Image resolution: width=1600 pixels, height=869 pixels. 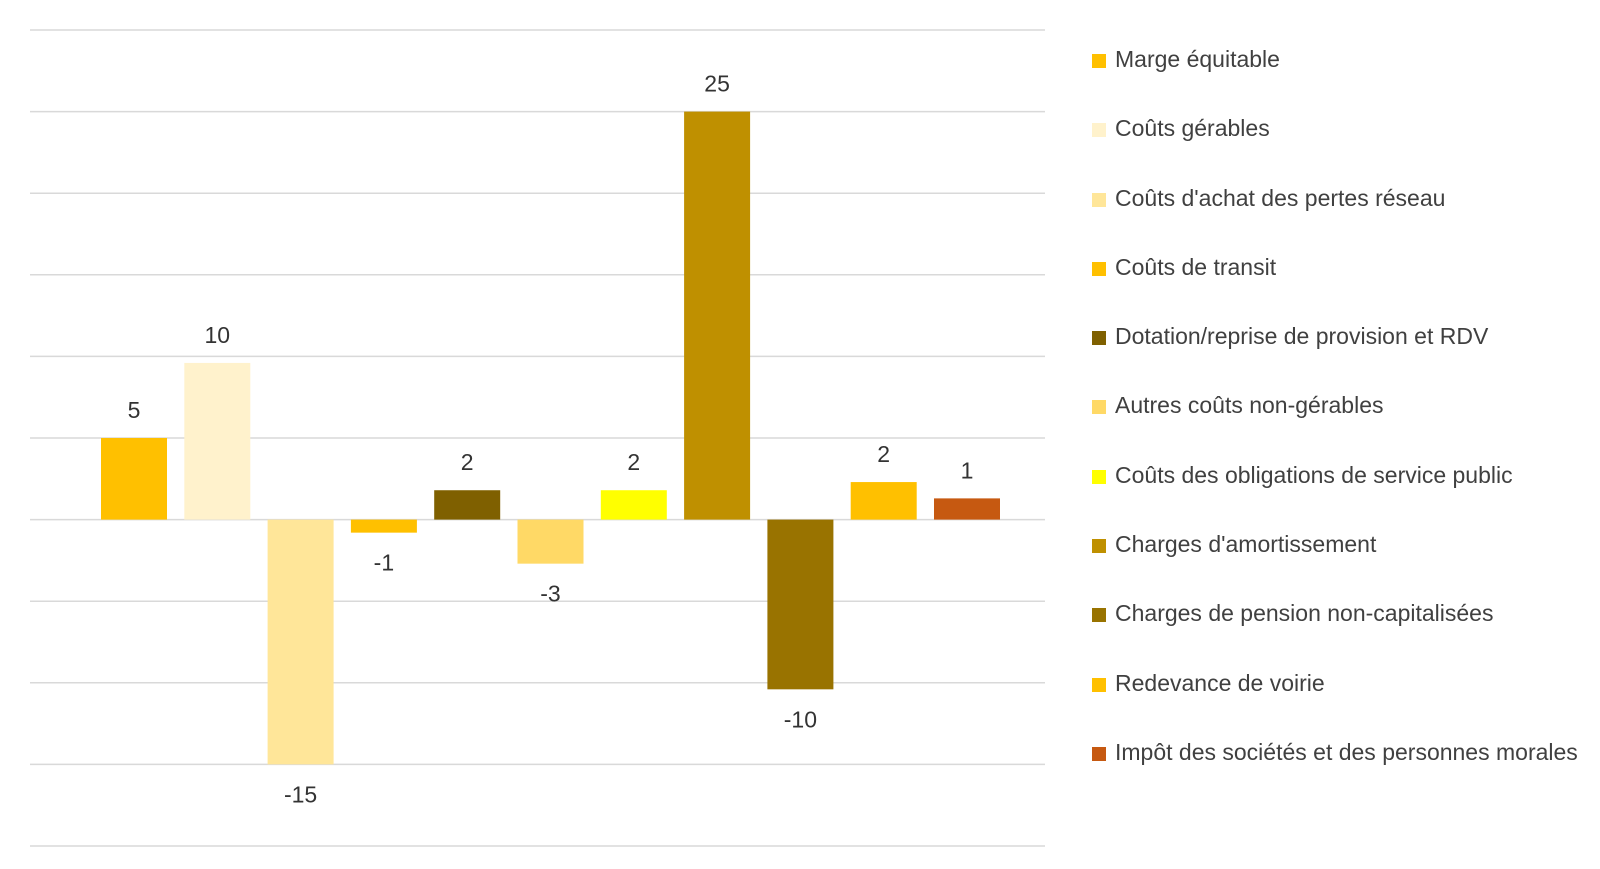 What do you see at coordinates (717, 84) in the screenshot?
I see `data-label-8: 25` at bounding box center [717, 84].